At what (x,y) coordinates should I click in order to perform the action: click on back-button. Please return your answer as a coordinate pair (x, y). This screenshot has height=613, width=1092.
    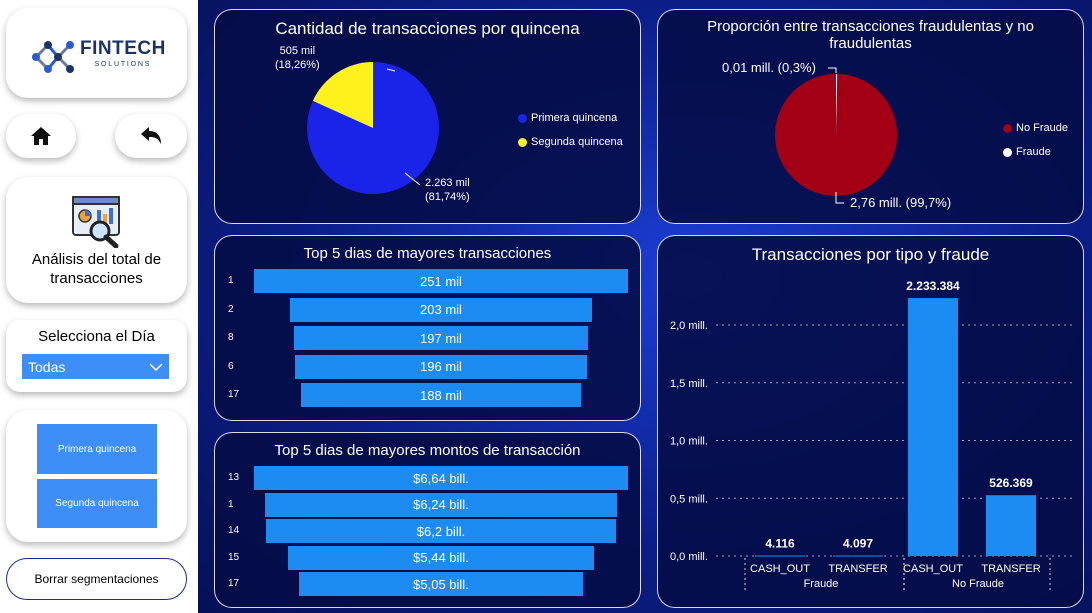
    Looking at the image, I should click on (151, 136).